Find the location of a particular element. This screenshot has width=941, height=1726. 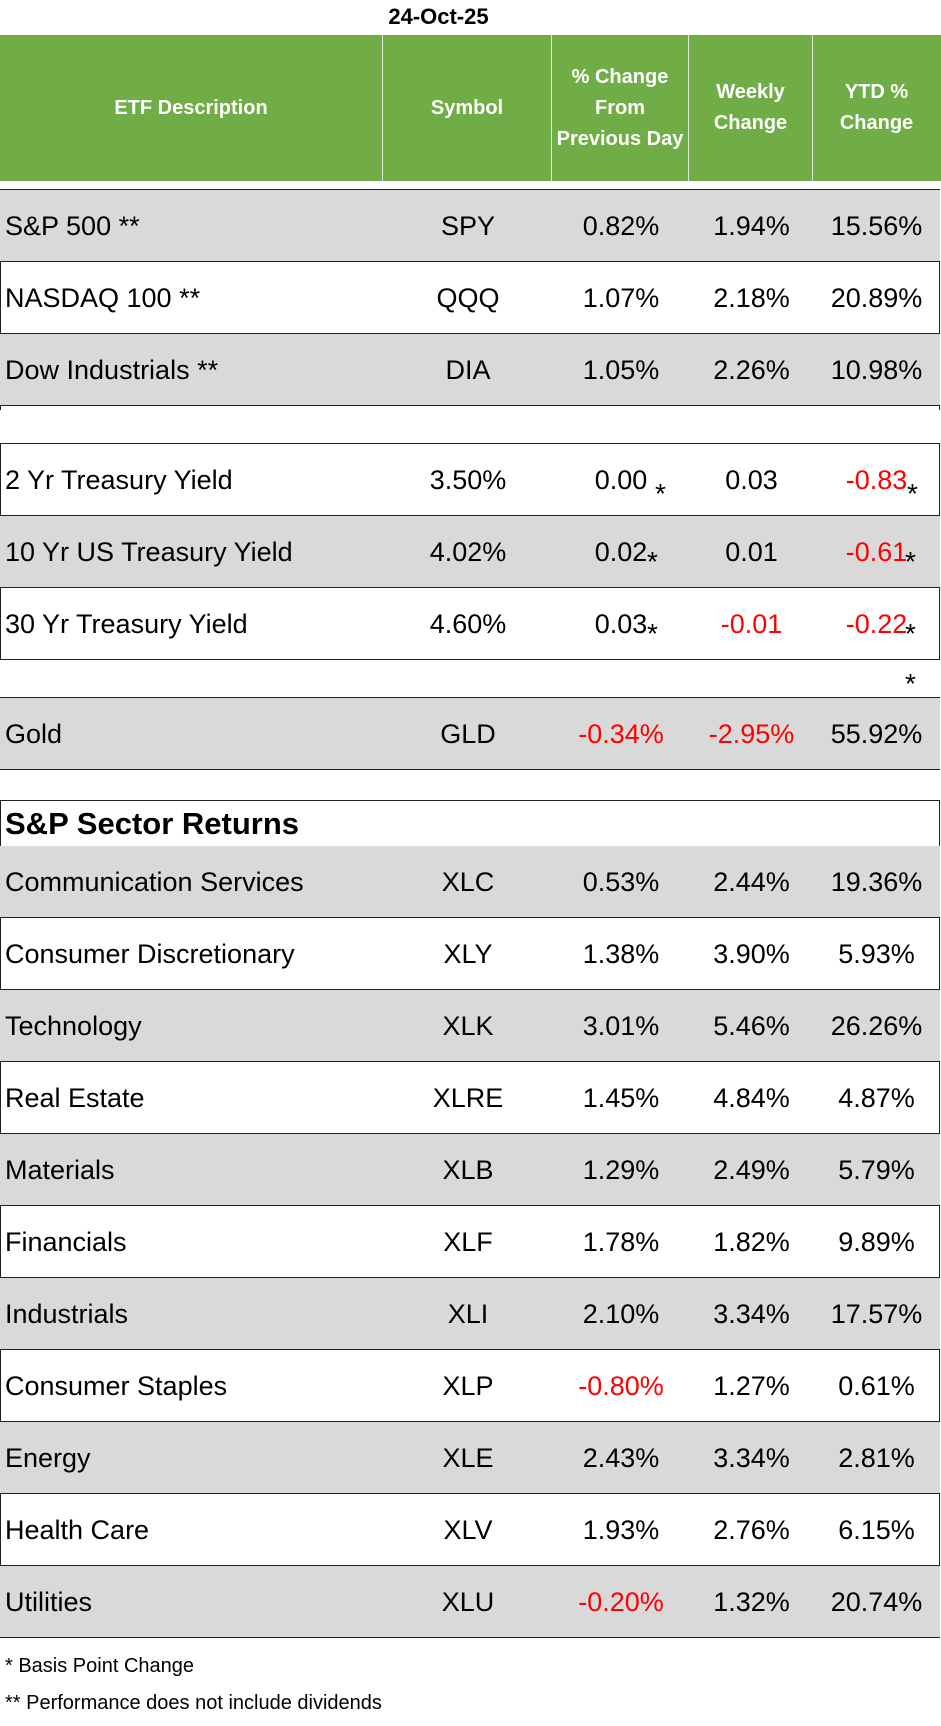

indices-box is located at coordinates (470, 299).